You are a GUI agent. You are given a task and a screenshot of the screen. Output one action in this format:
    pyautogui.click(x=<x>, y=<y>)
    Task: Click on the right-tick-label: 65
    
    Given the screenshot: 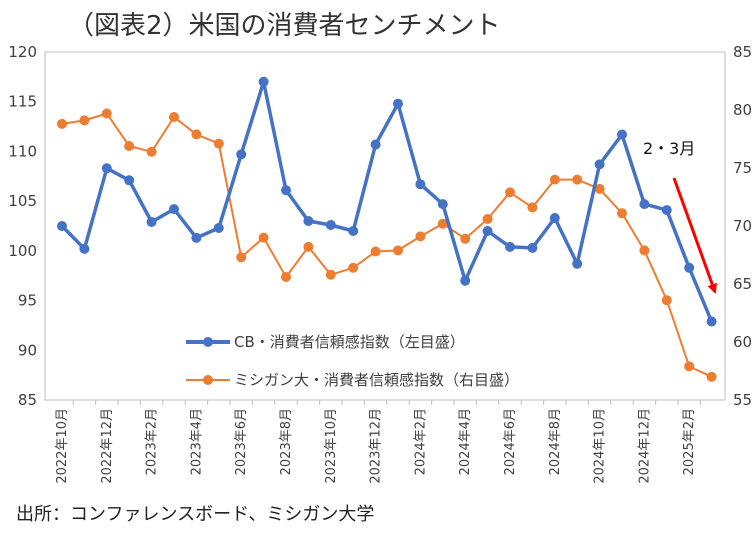 What is the action you would take?
    pyautogui.click(x=742, y=284)
    